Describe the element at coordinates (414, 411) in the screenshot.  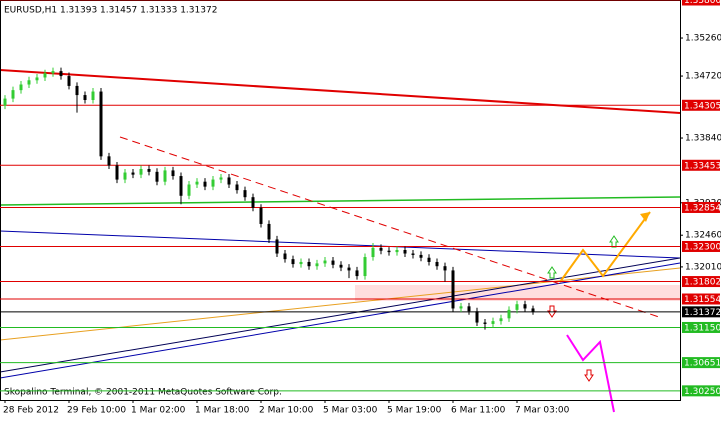
I see `x-tick-label: 5 Mar 19:00` at that location.